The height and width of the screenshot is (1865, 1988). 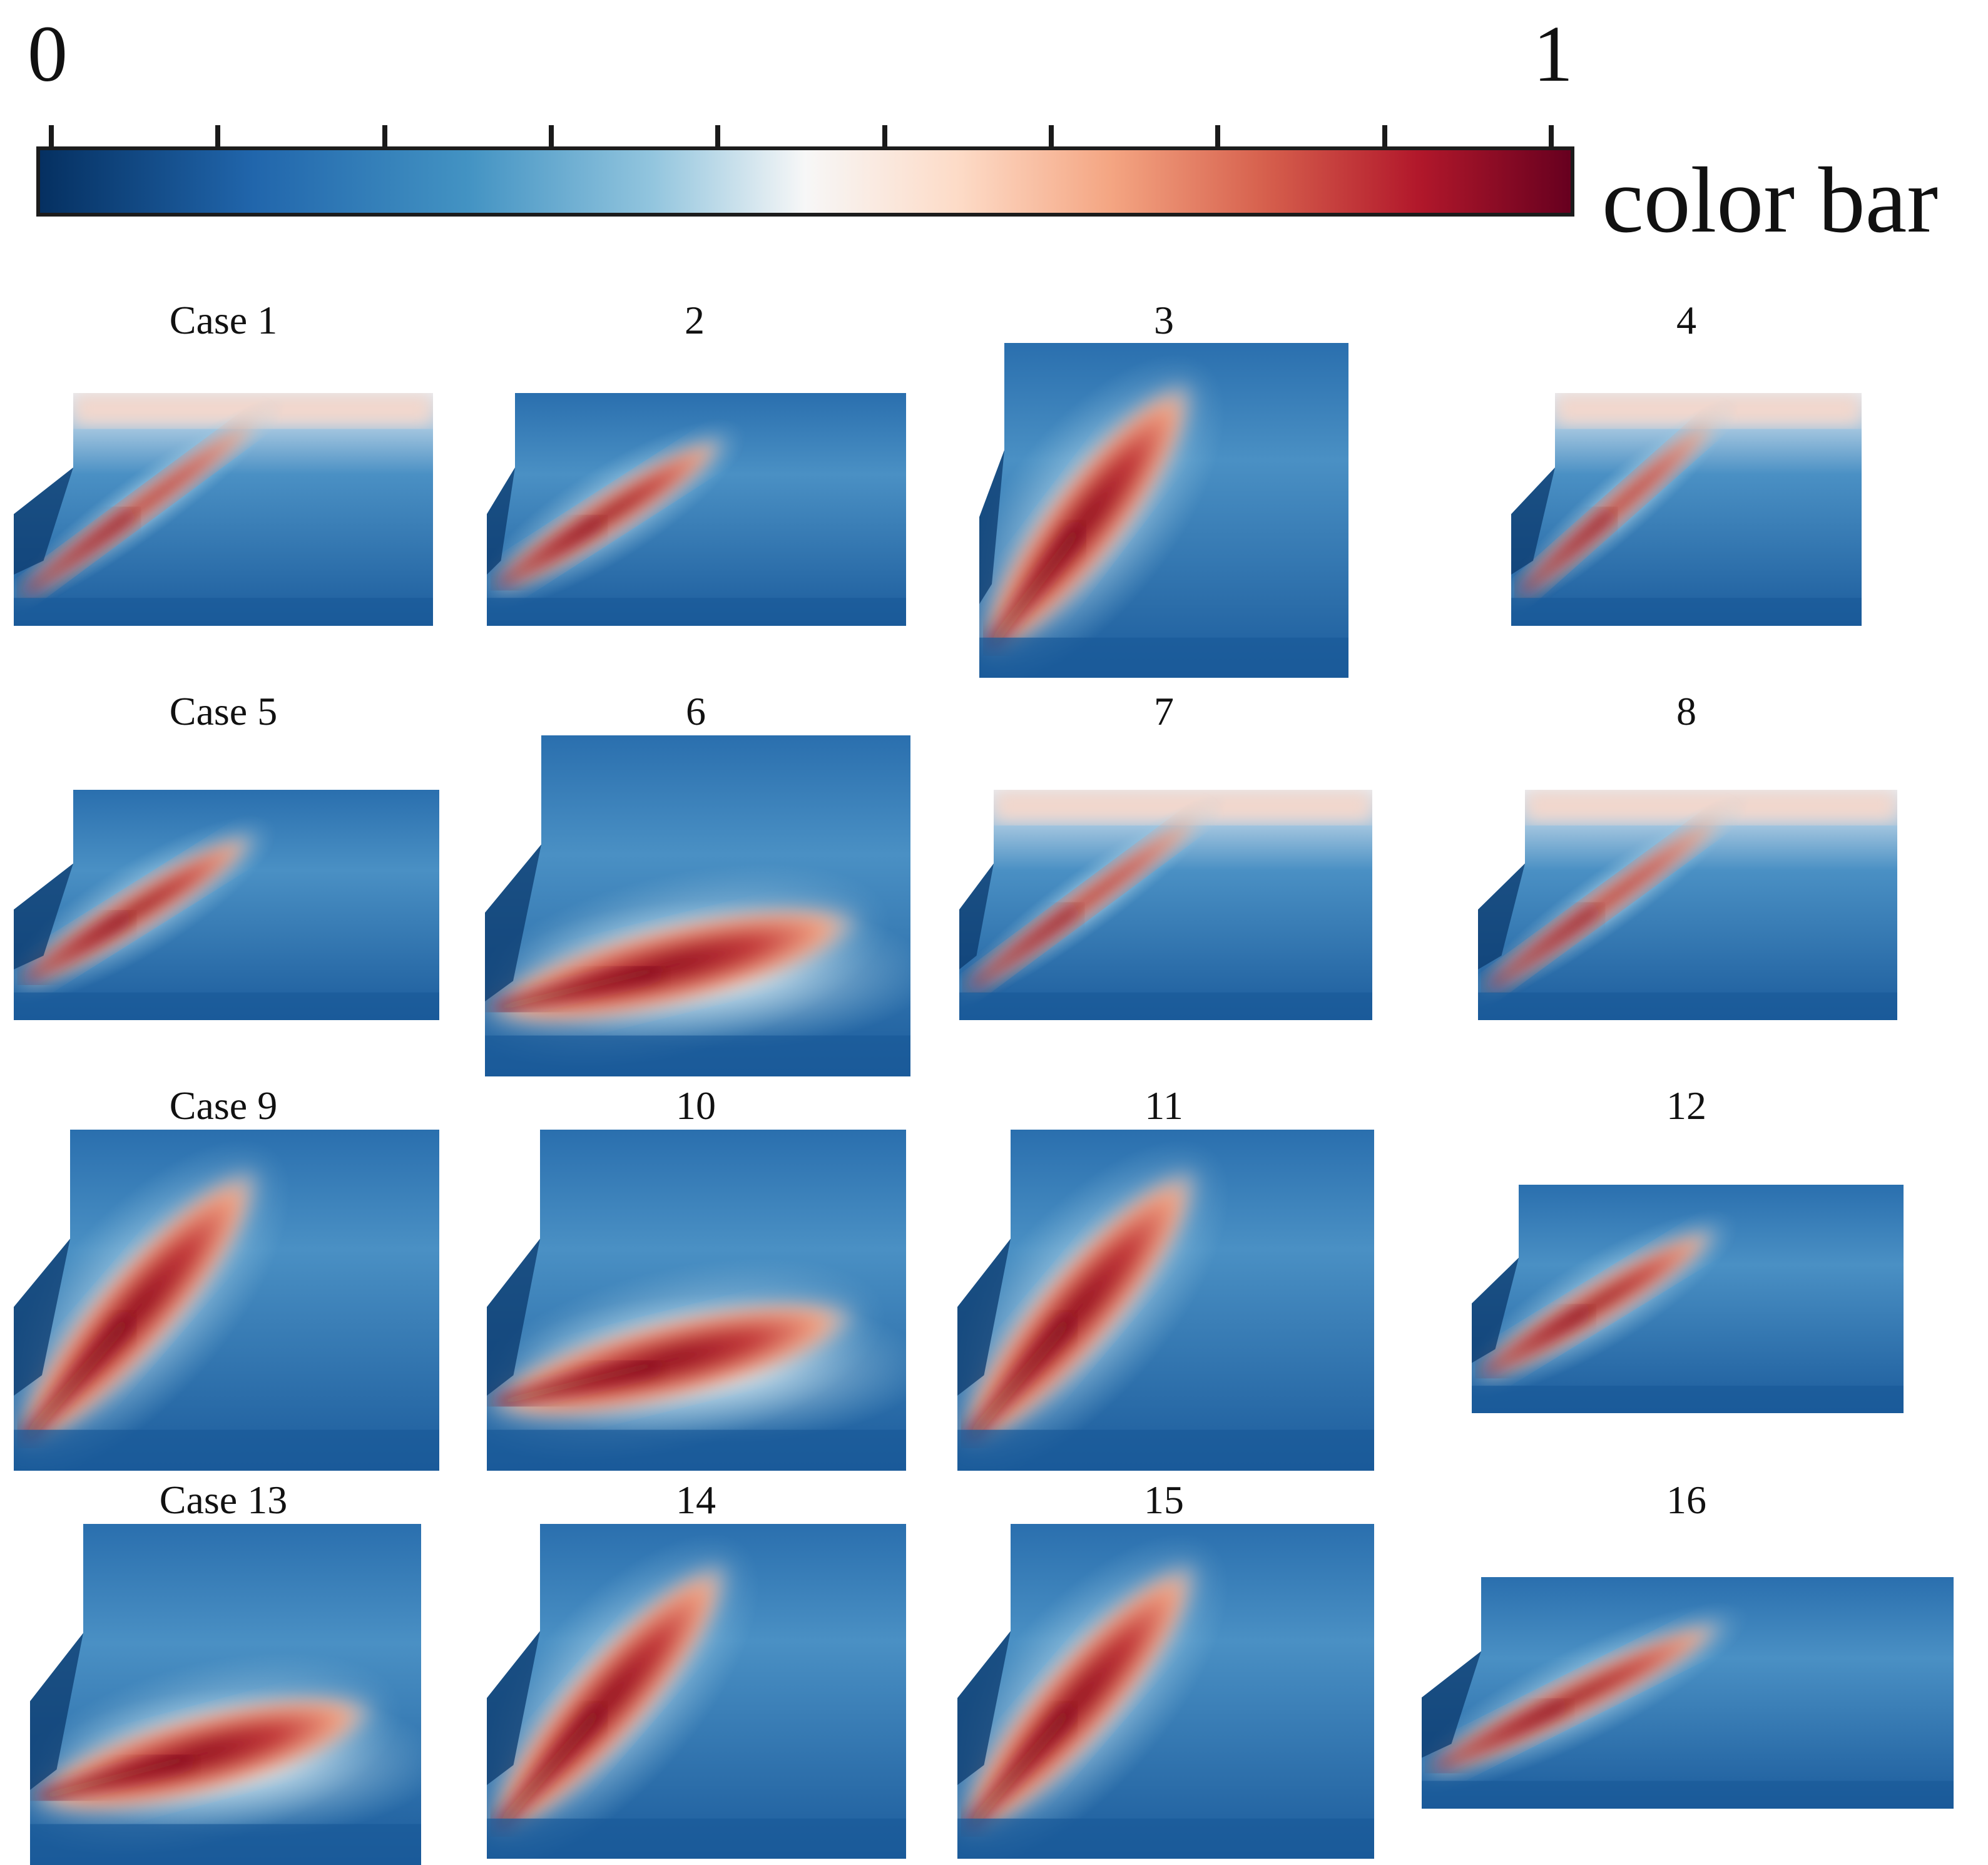 What do you see at coordinates (696, 1105) in the screenshot?
I see `case-title: 10` at bounding box center [696, 1105].